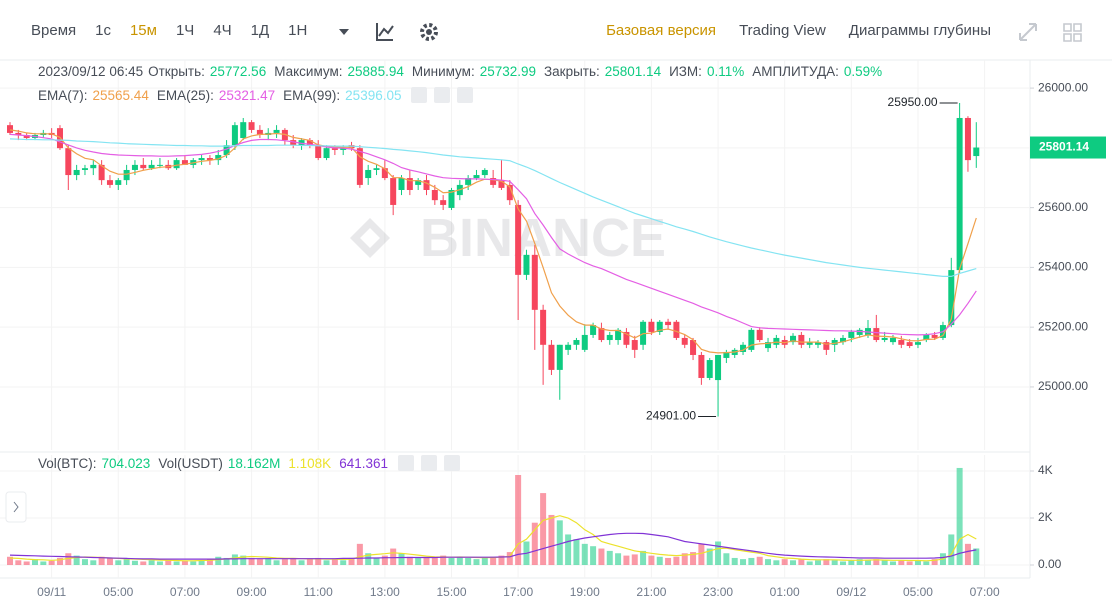 This screenshot has height=609, width=1112. I want to click on interval-option: 15м, so click(143, 30).